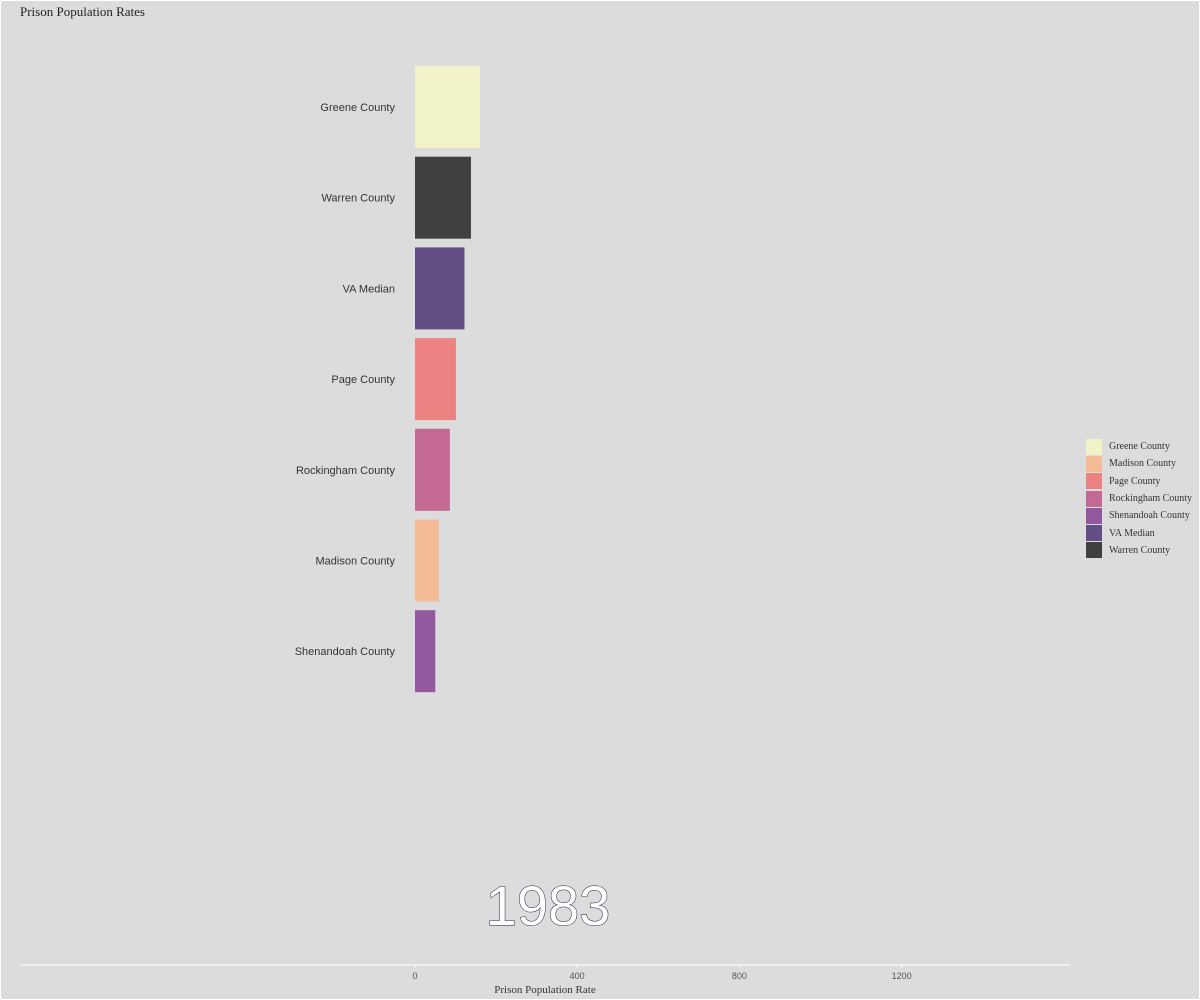 This screenshot has width=1200, height=1000. Describe the element at coordinates (548, 905) in the screenshot. I see `year-label: 1983` at that location.